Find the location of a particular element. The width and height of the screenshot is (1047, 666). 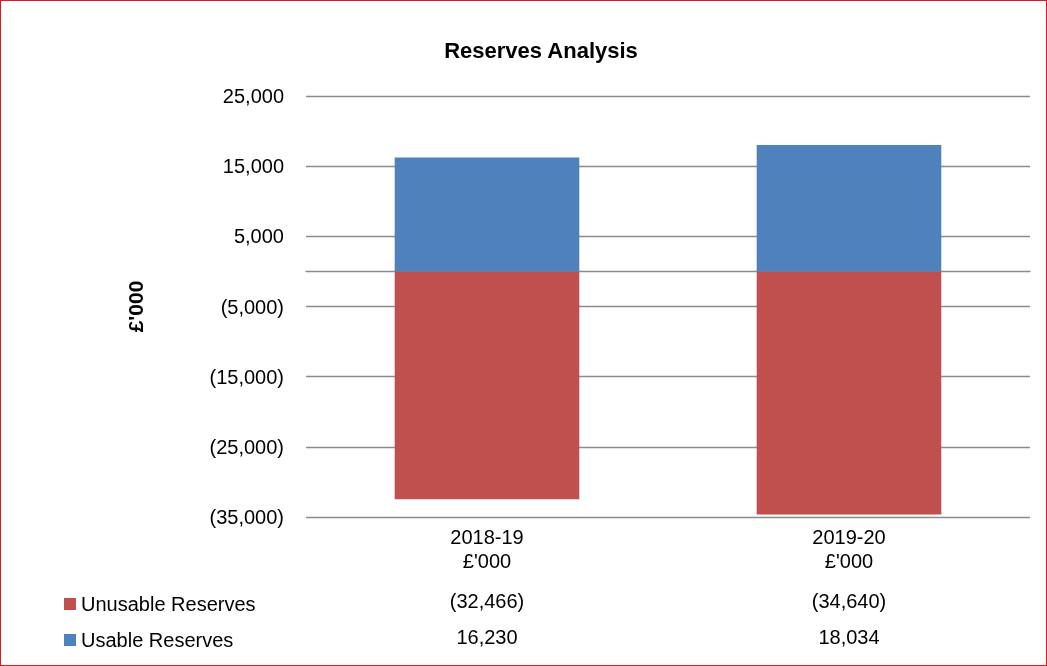

y-tick-label: 25,000 is located at coordinates (253, 96).